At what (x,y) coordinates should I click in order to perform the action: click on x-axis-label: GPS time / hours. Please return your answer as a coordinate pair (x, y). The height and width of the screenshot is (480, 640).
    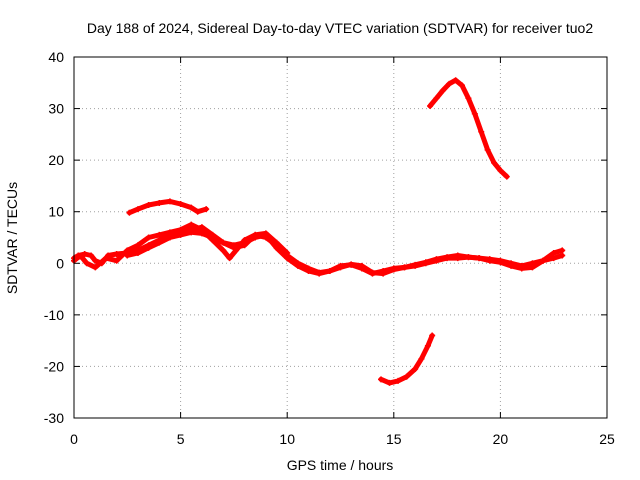
    Looking at the image, I should click on (340, 465).